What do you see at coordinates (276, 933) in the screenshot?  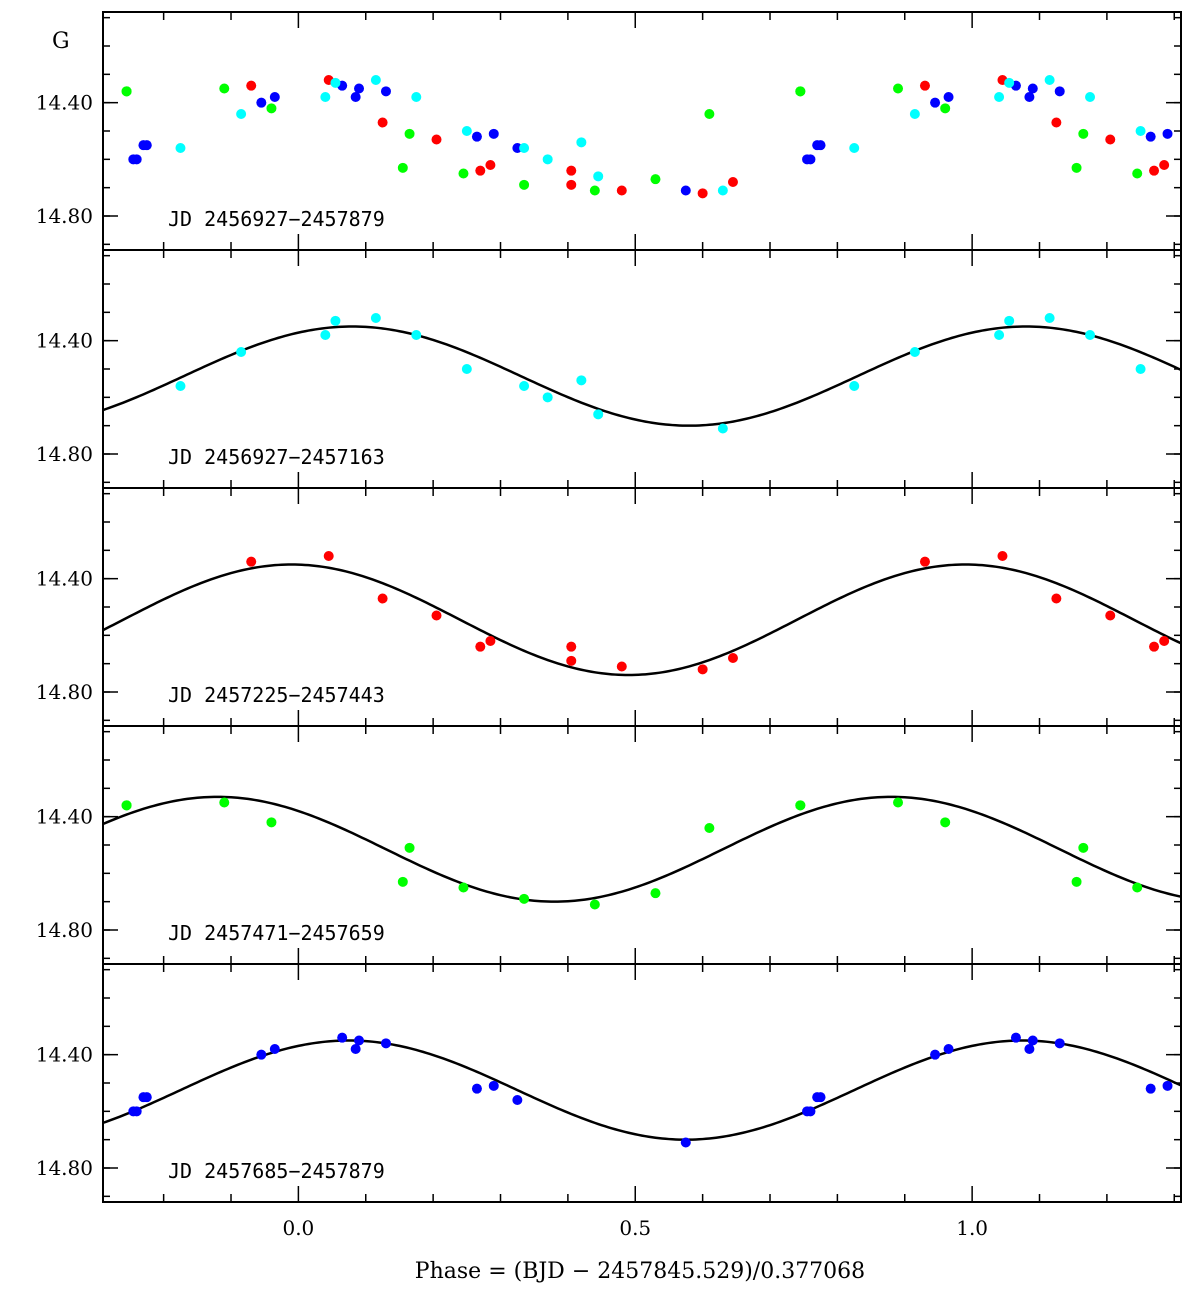 I see `panel-label: JD 2457471−2457659` at bounding box center [276, 933].